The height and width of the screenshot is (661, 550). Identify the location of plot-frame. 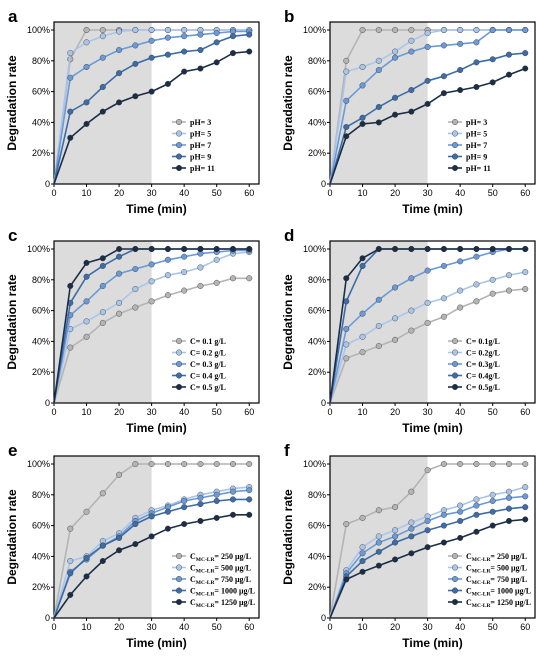
(432, 537).